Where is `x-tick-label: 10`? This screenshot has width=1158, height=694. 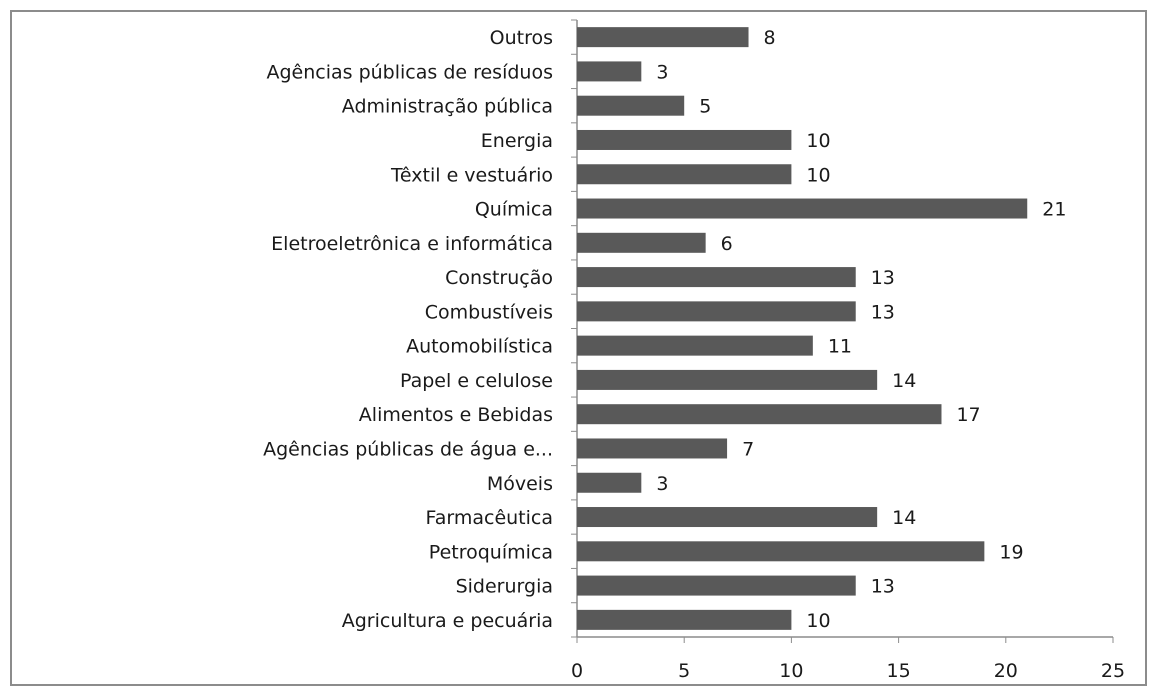 x-tick-label: 10 is located at coordinates (791, 671).